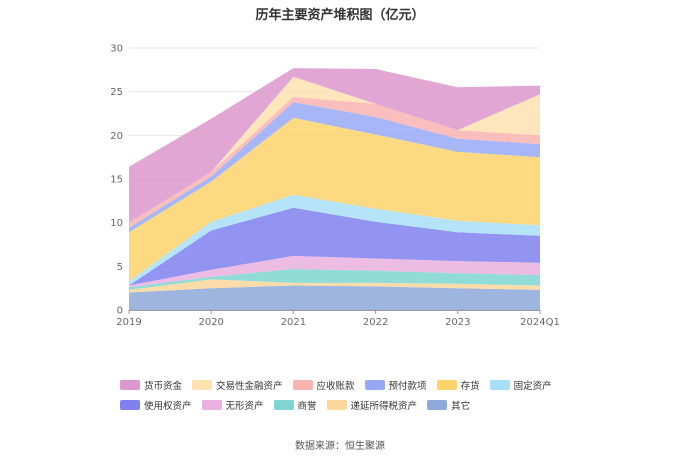  What do you see at coordinates (307, 406) in the screenshot?
I see `legend-label: 商誉` at bounding box center [307, 406].